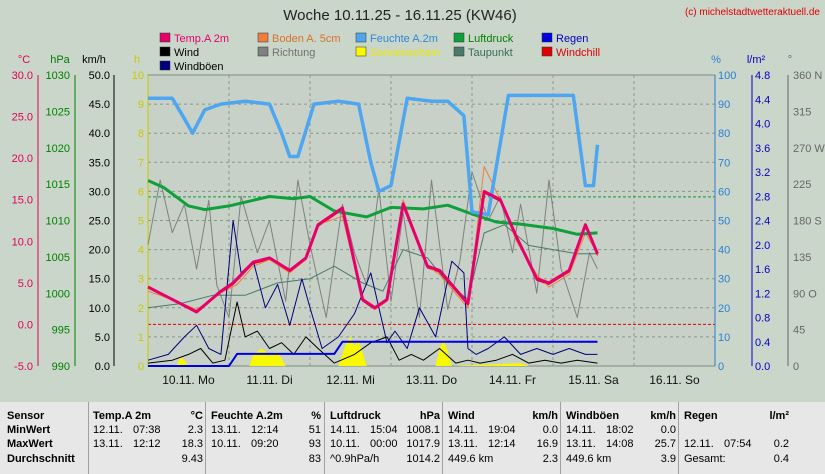 This screenshot has width=825, height=474. What do you see at coordinates (355, 459) in the screenshot?
I see `table-cell-date: ^0.9hPa/h` at bounding box center [355, 459].